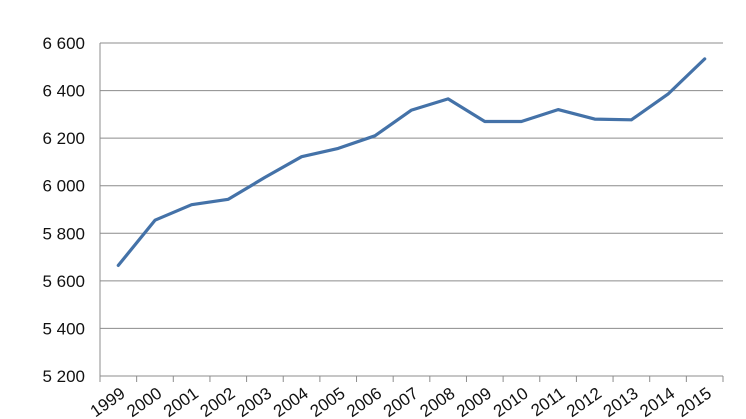 The width and height of the screenshot is (746, 419). What do you see at coordinates (694, 401) in the screenshot?
I see `x-tick-label: 2015` at bounding box center [694, 401].